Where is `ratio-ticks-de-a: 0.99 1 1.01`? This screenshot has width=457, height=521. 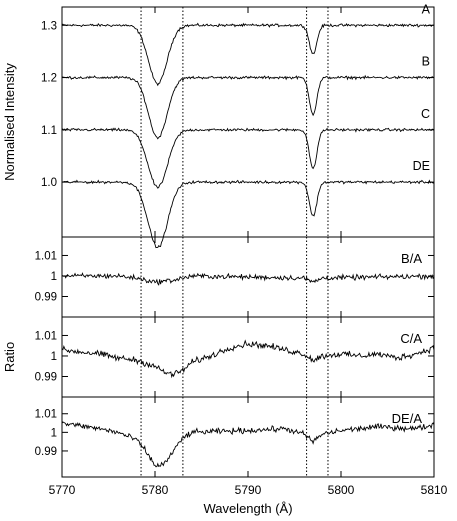 ratio-ticks-de-a: 0.99 1 1.01 is located at coordinates (235, 437).